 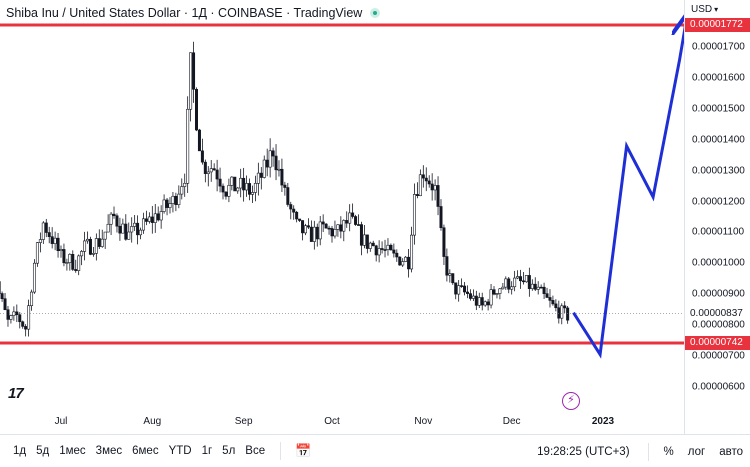 What do you see at coordinates (731, 451) in the screenshot?
I see `auto-toggle: авто` at bounding box center [731, 451].